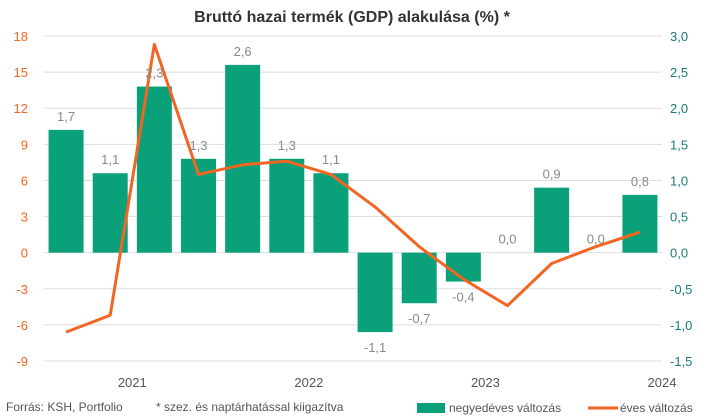 Image resolution: width=712 pixels, height=417 pixels. I want to click on left-axis-tick: -3, so click(22, 289).